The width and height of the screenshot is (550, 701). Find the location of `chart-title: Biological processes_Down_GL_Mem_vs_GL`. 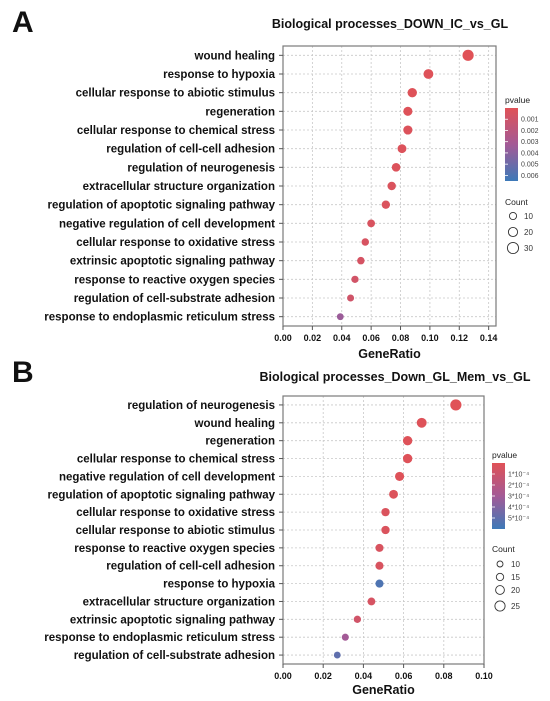

chart-title: Biological processes_Down_GL_Mem_vs_GL is located at coordinates (395, 377).